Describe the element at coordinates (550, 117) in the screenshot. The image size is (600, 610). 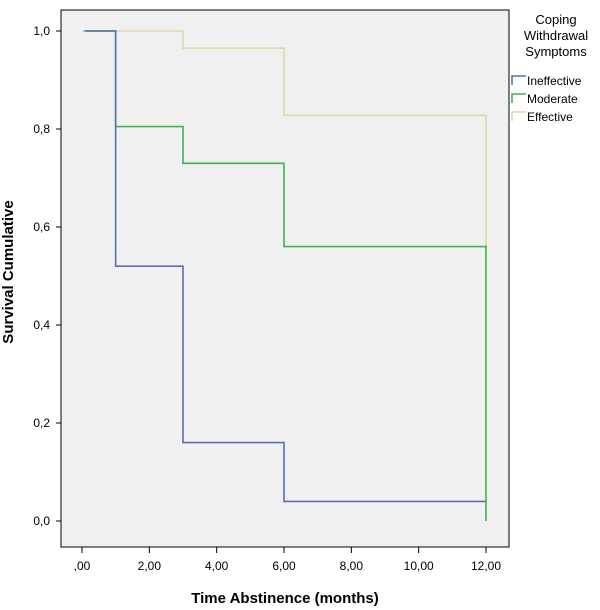
I see `legend-label-effective: Effective` at that location.